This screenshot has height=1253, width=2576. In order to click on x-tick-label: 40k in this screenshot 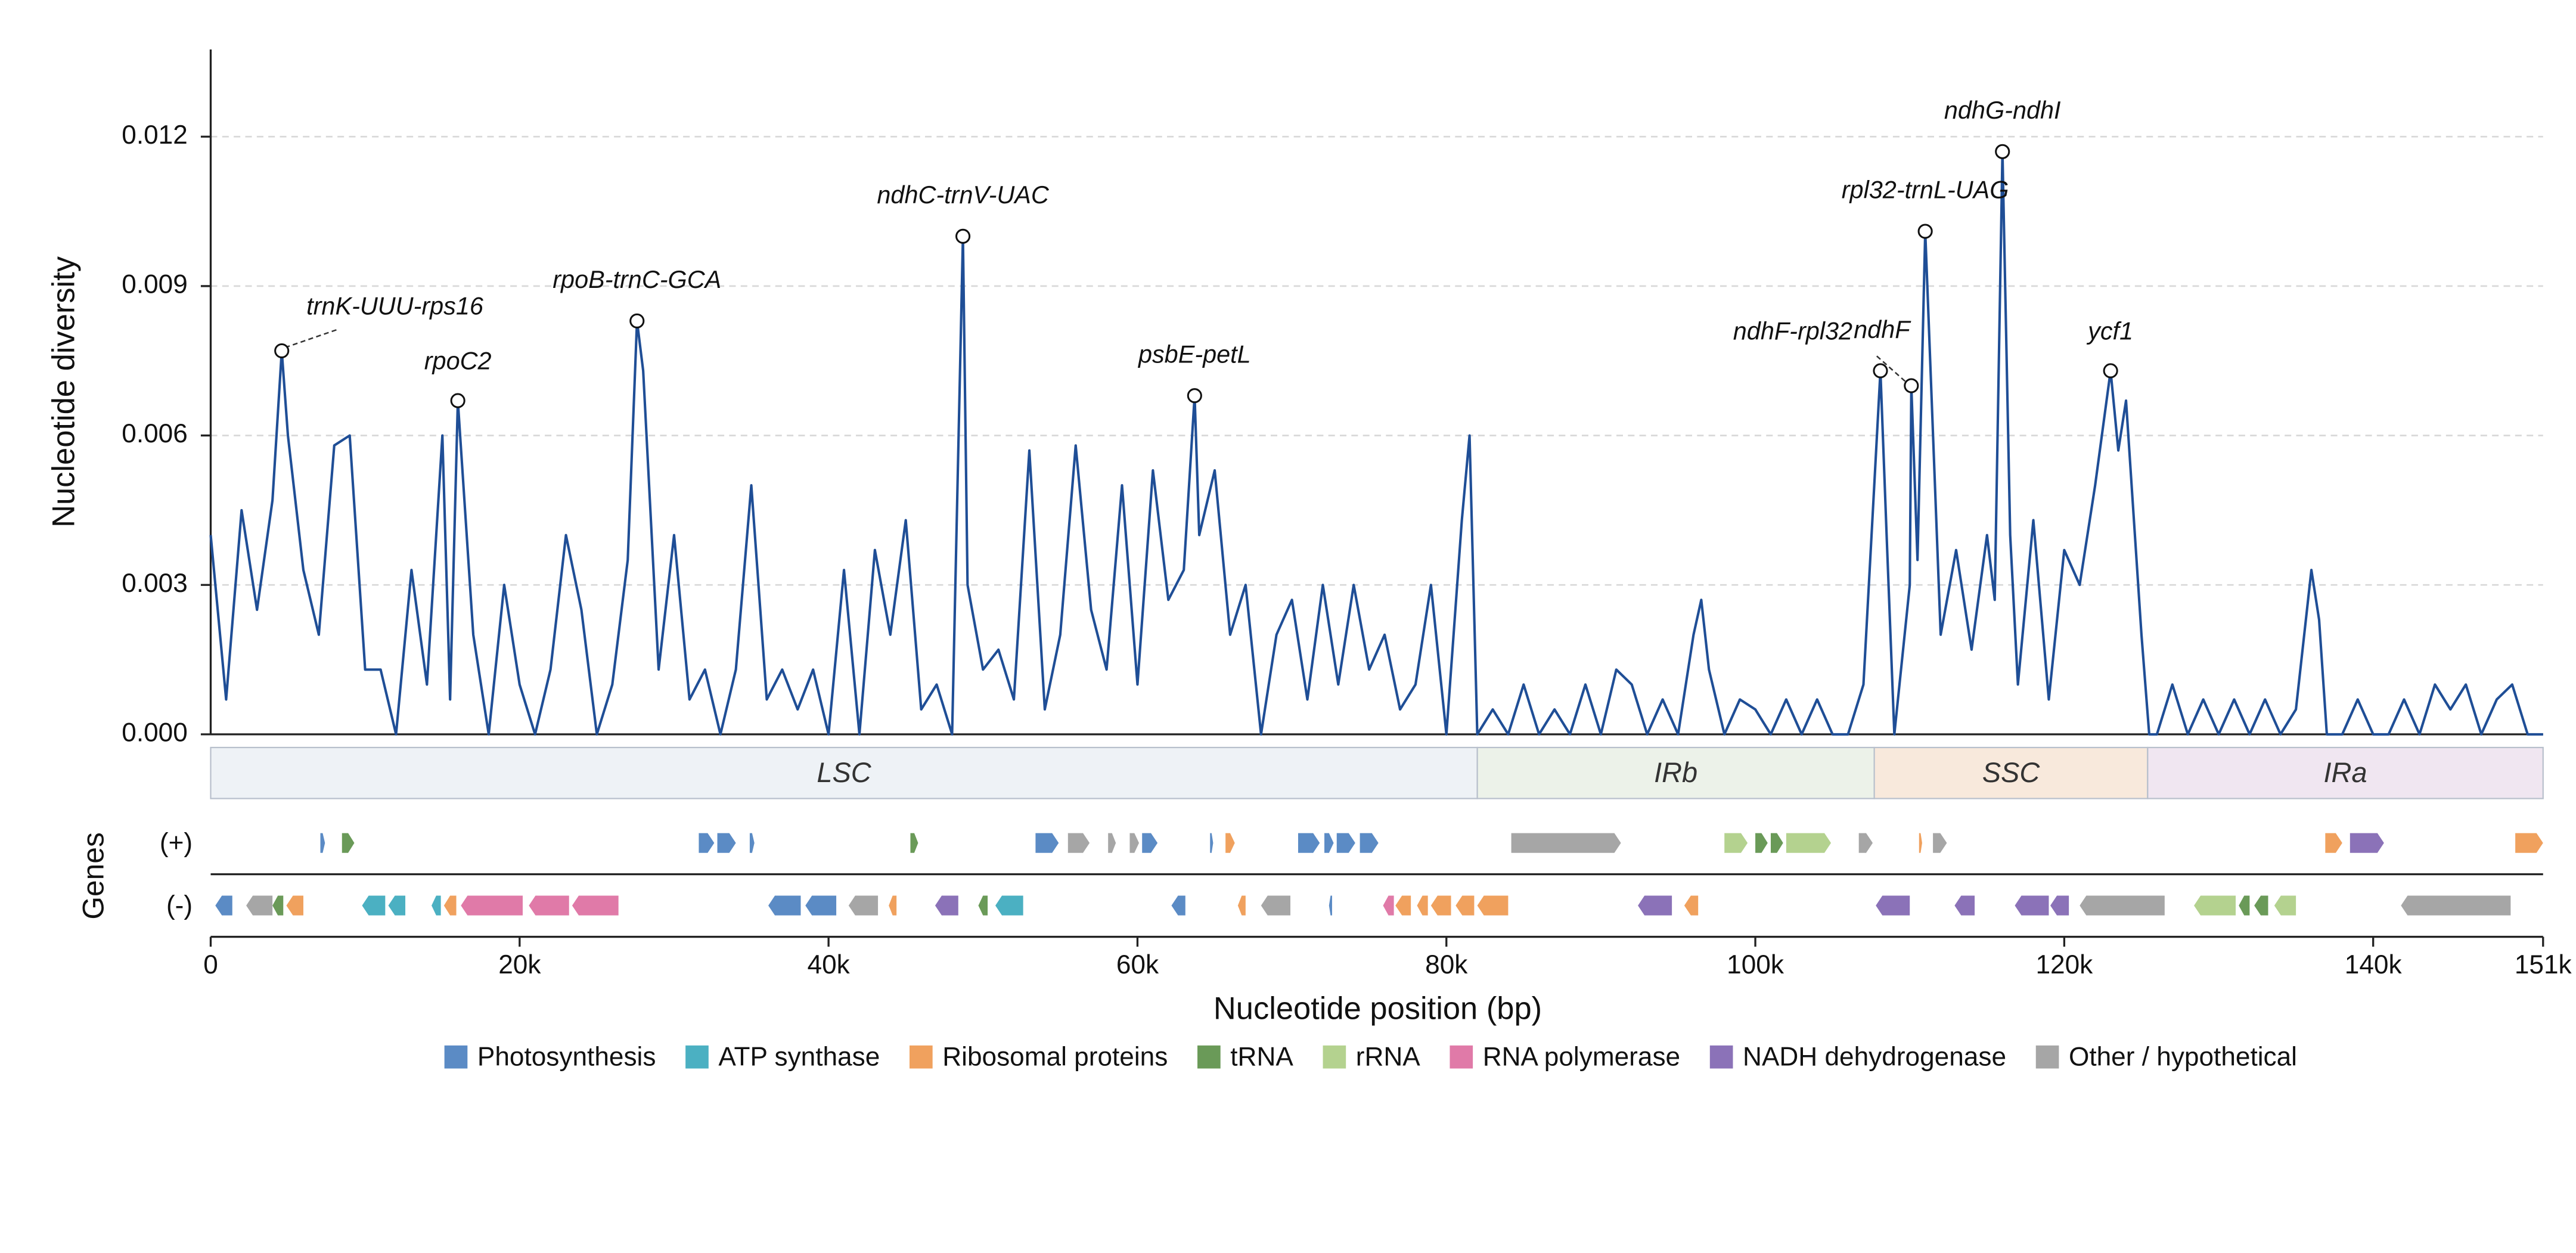, I will do `click(829, 964)`.